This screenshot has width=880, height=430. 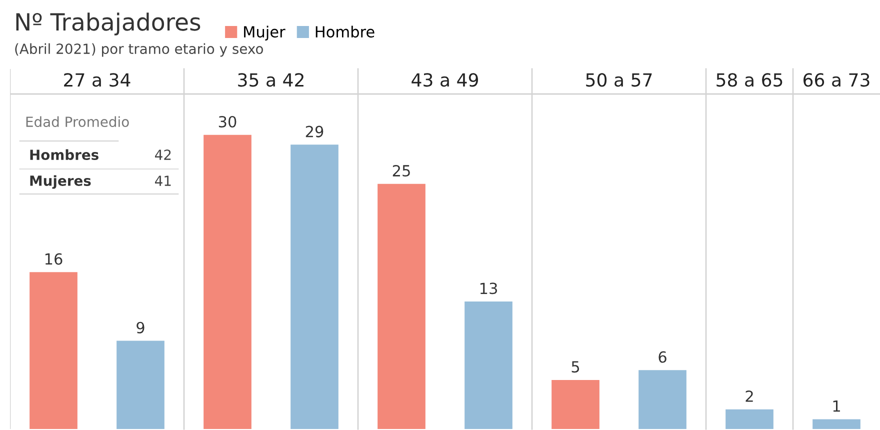 I want to click on data-label: 13, so click(x=488, y=288).